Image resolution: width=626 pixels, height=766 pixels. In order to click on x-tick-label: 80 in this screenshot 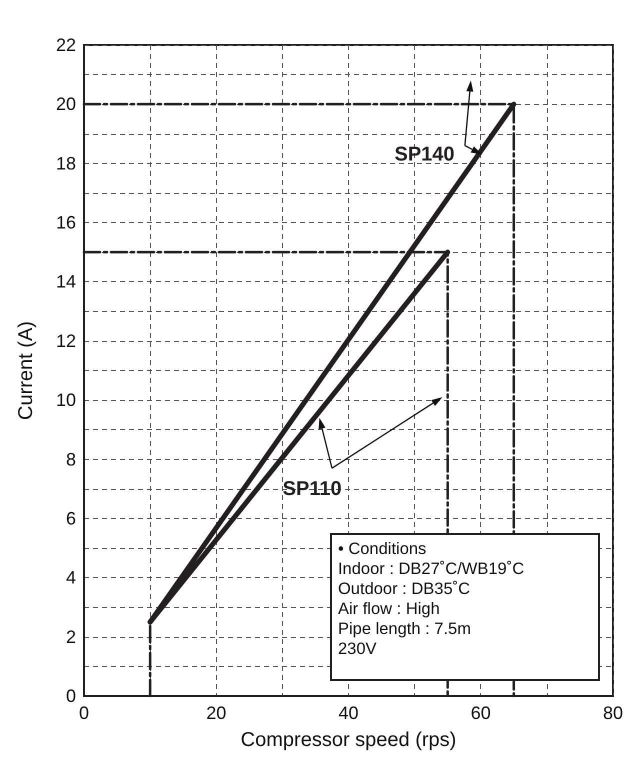, I will do `click(613, 713)`.